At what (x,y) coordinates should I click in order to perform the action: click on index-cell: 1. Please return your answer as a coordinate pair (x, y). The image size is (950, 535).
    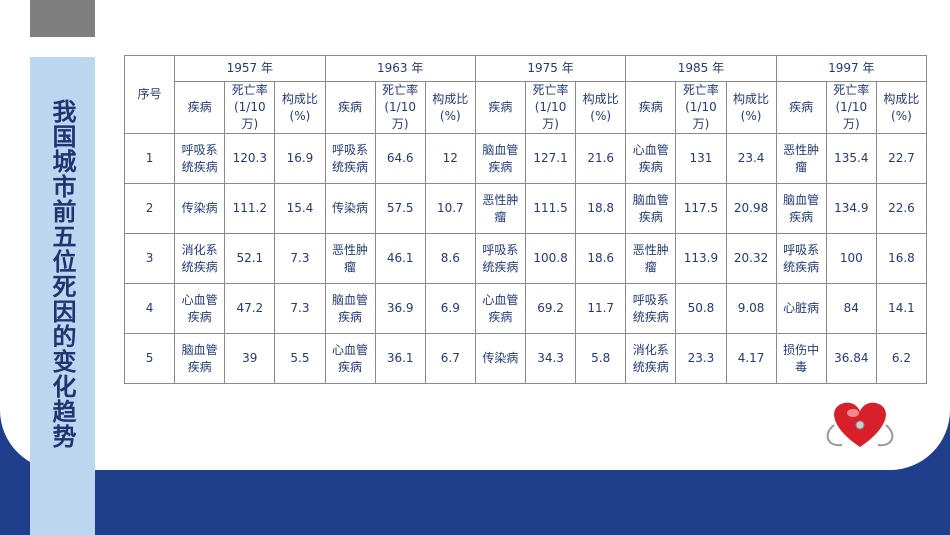
    Looking at the image, I should click on (149, 158).